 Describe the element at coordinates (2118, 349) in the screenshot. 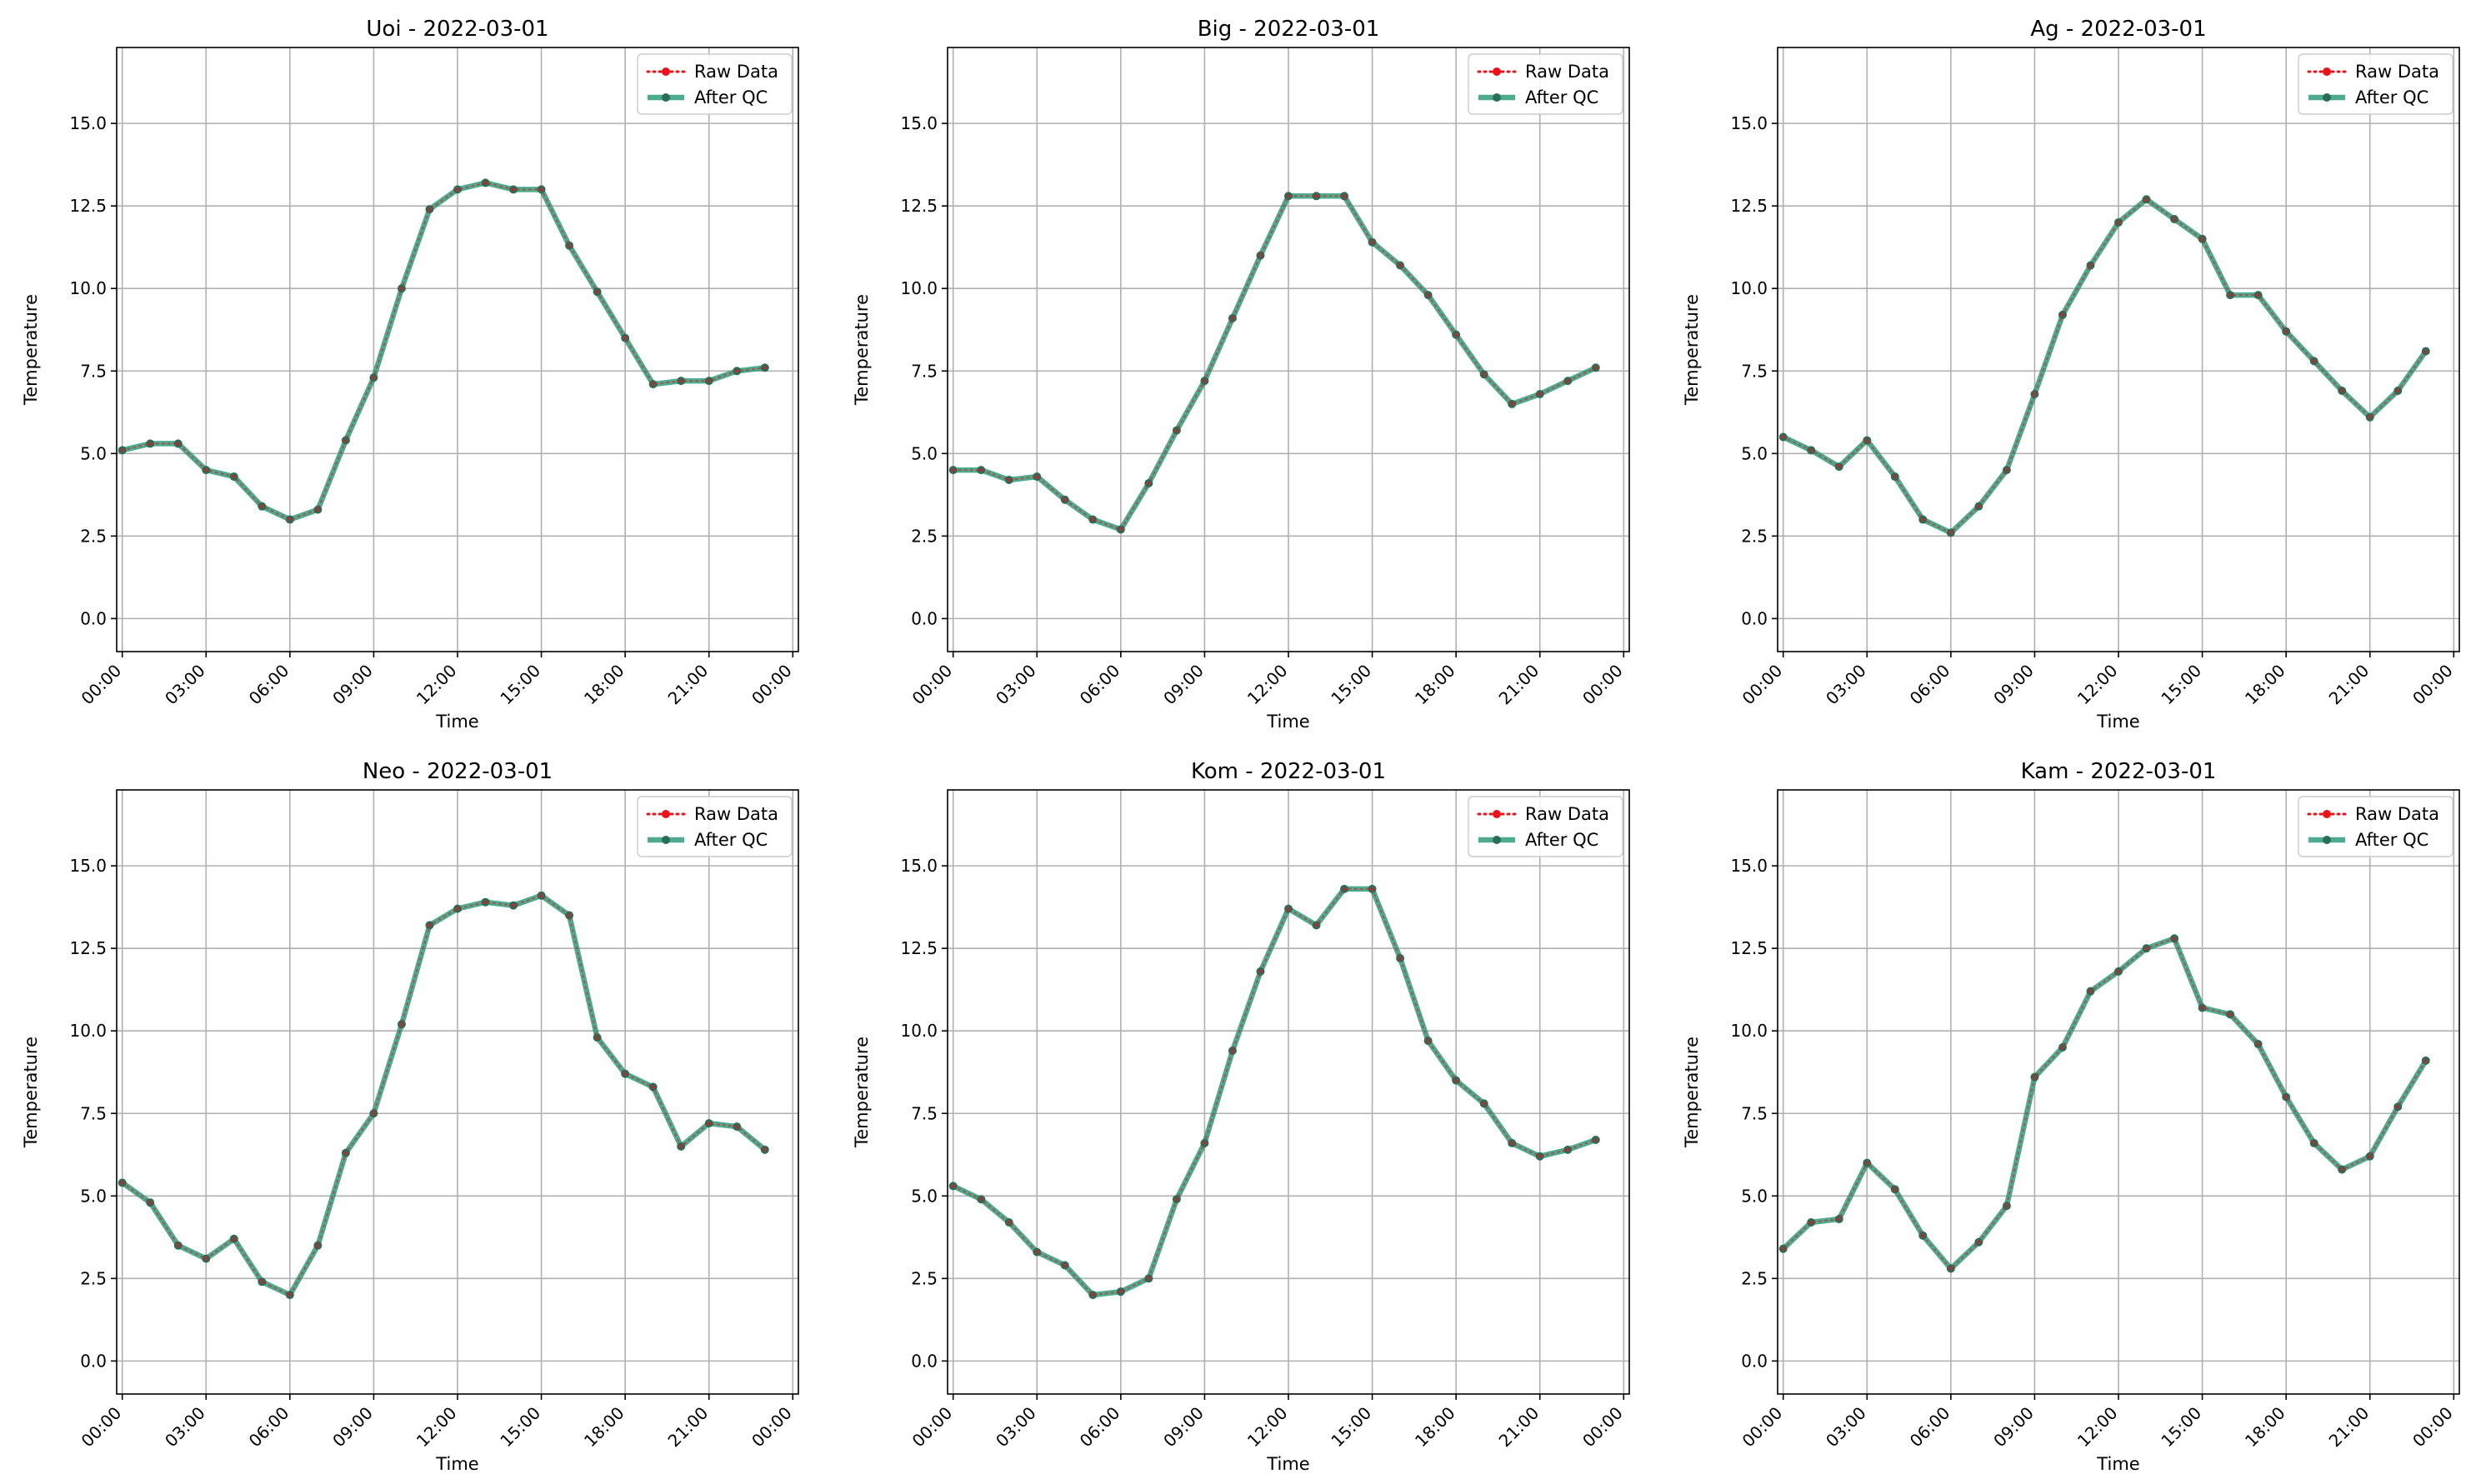

I see `plot-frame` at that location.